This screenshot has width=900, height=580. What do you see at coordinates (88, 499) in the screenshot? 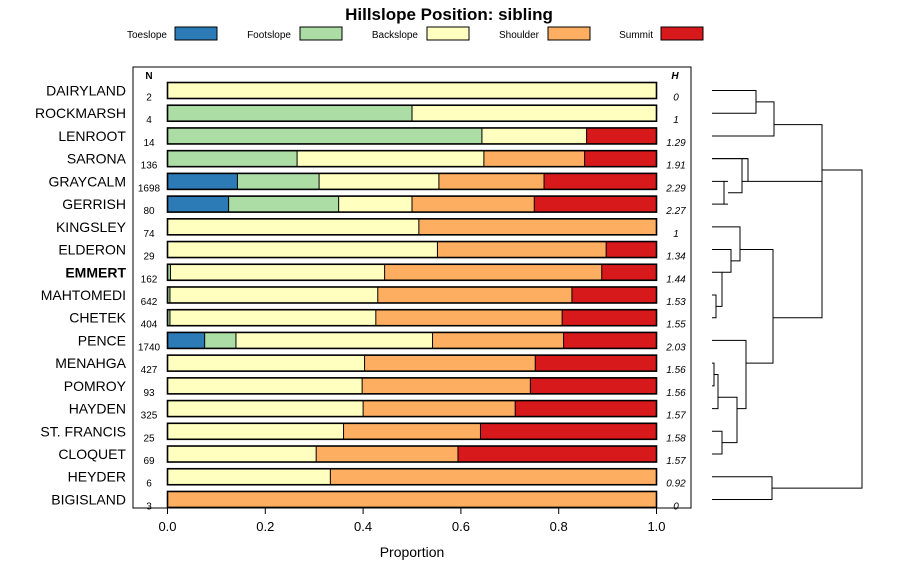
I see `row-label-bigisland: BIGISLAND` at bounding box center [88, 499].